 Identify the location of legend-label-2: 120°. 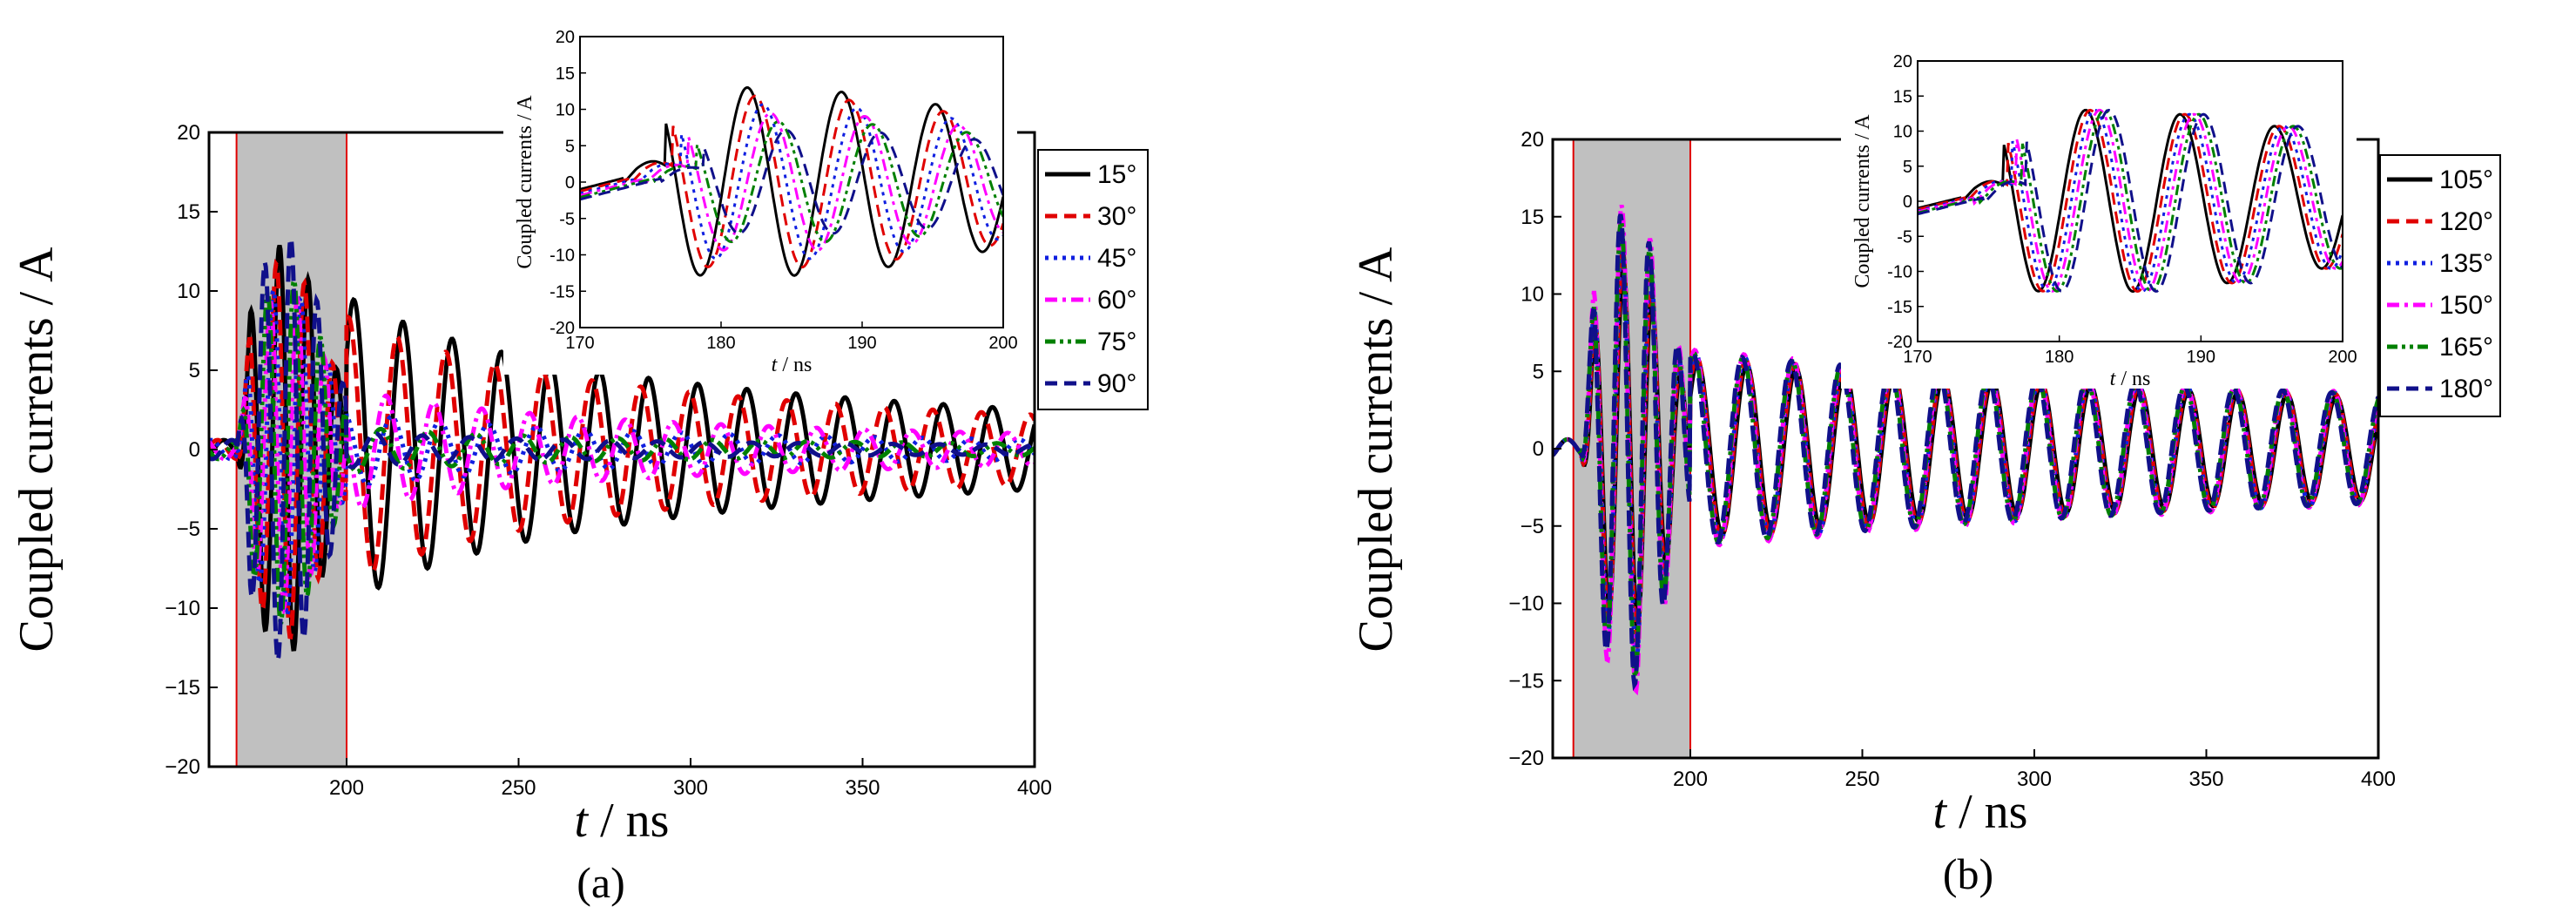
(2466, 221).